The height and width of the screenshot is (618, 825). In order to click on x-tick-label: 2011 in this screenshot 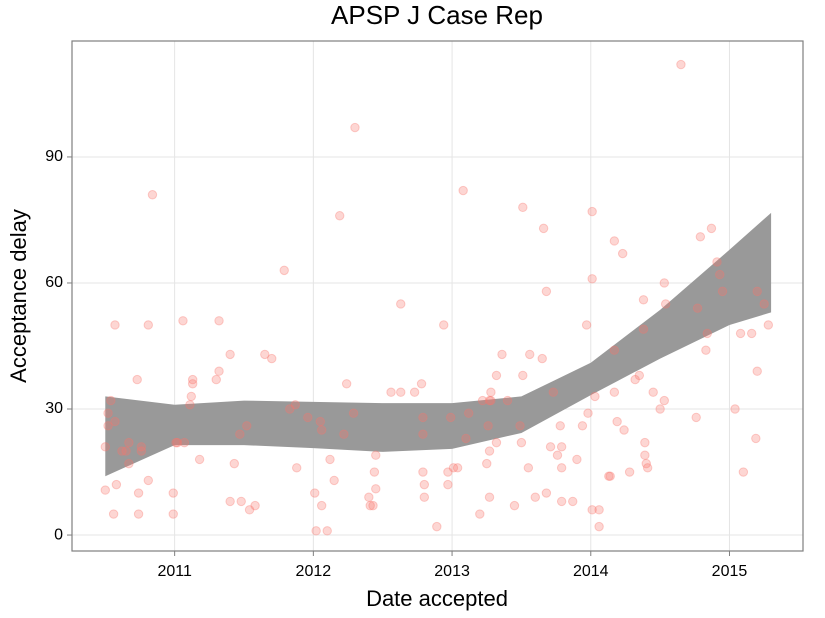, I will do `click(174, 571)`.